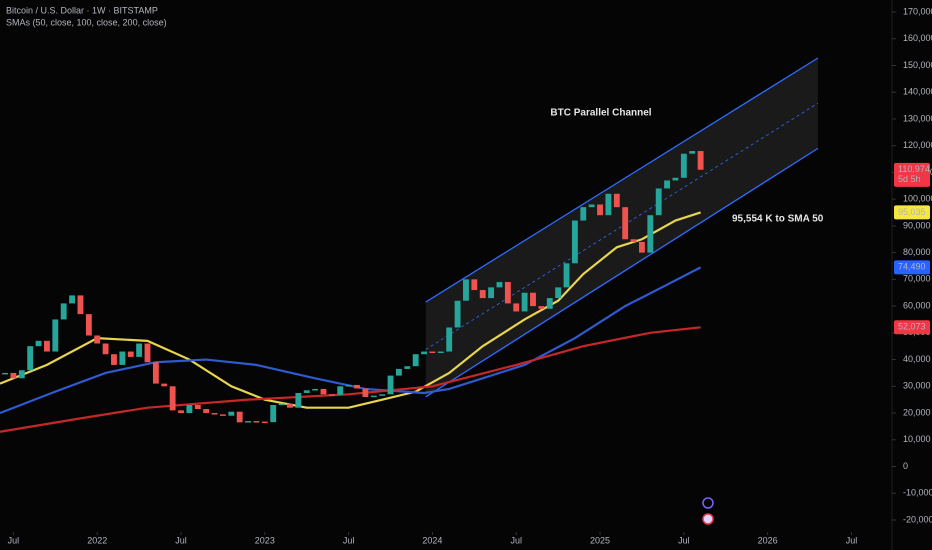 This screenshot has width=932, height=550. I want to click on price-tag-label: 95,035, so click(912, 212).